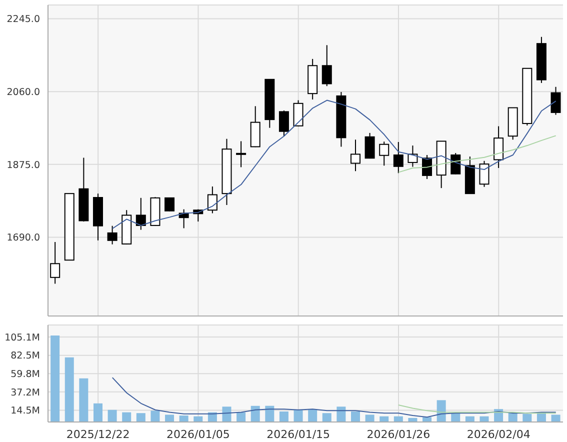 This screenshot has height=442, width=567. Describe the element at coordinates (25, 392) in the screenshot. I see `y-tick-label: 37.2M` at that location.